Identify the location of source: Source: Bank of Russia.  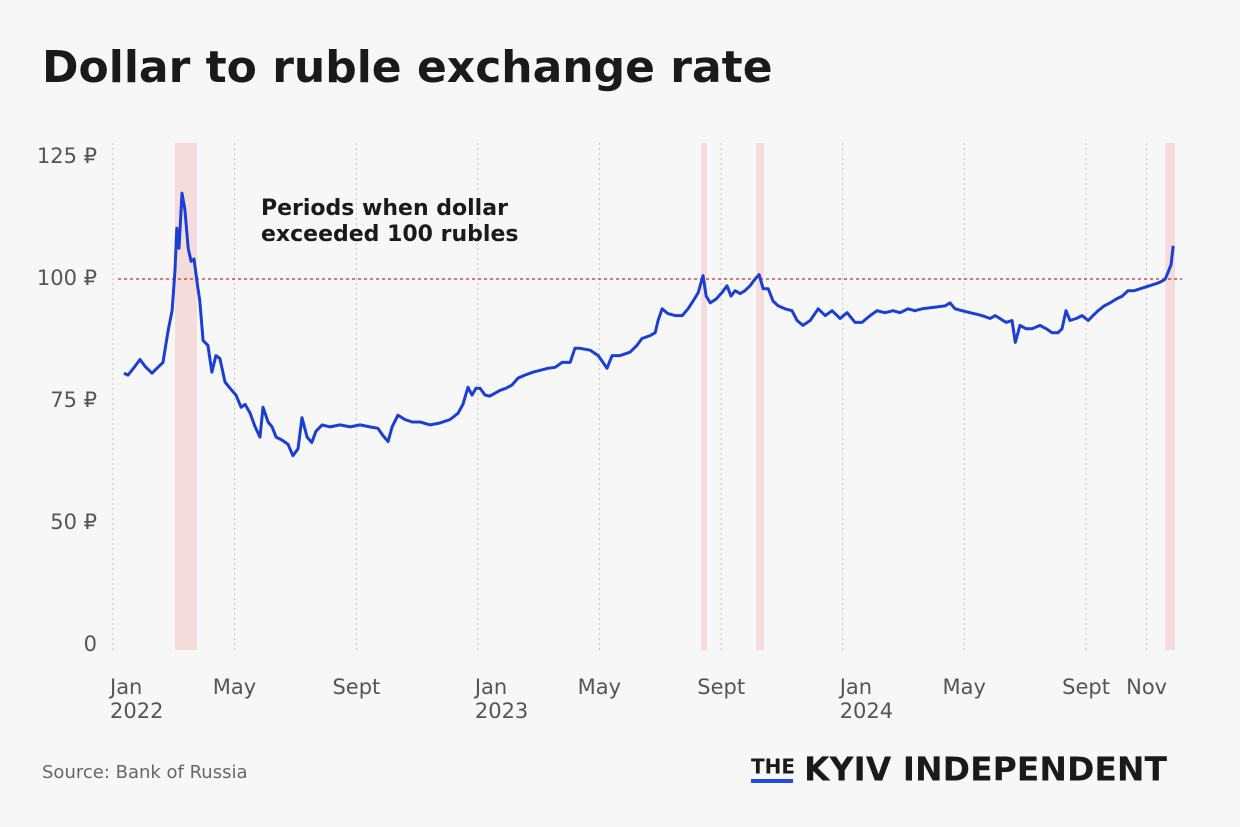
(145, 772).